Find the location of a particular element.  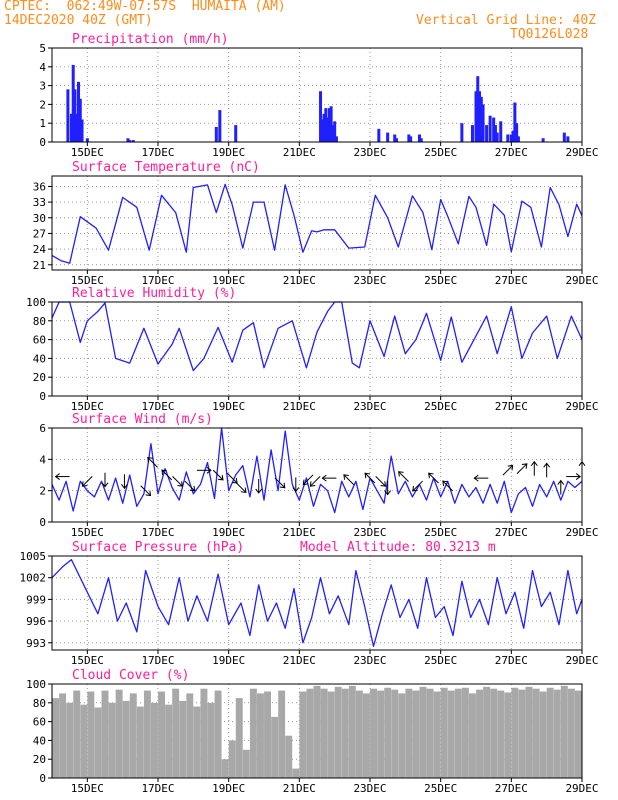

panel-title: Precipitation (mm/h) is located at coordinates (150, 39).